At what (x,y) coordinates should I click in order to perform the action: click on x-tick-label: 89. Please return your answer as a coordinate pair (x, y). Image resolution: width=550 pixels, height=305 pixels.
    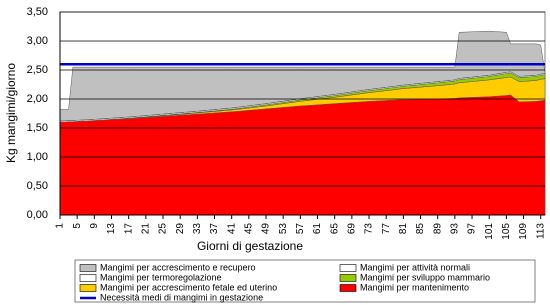
    Looking at the image, I should click on (437, 229).